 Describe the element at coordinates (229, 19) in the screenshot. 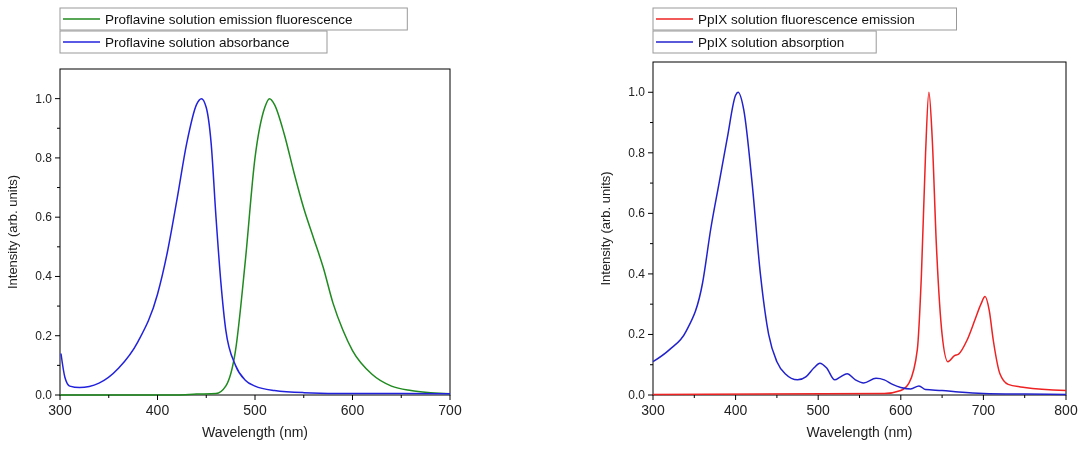

I see `legend-label: Proflavine solution emission fluorescence` at that location.